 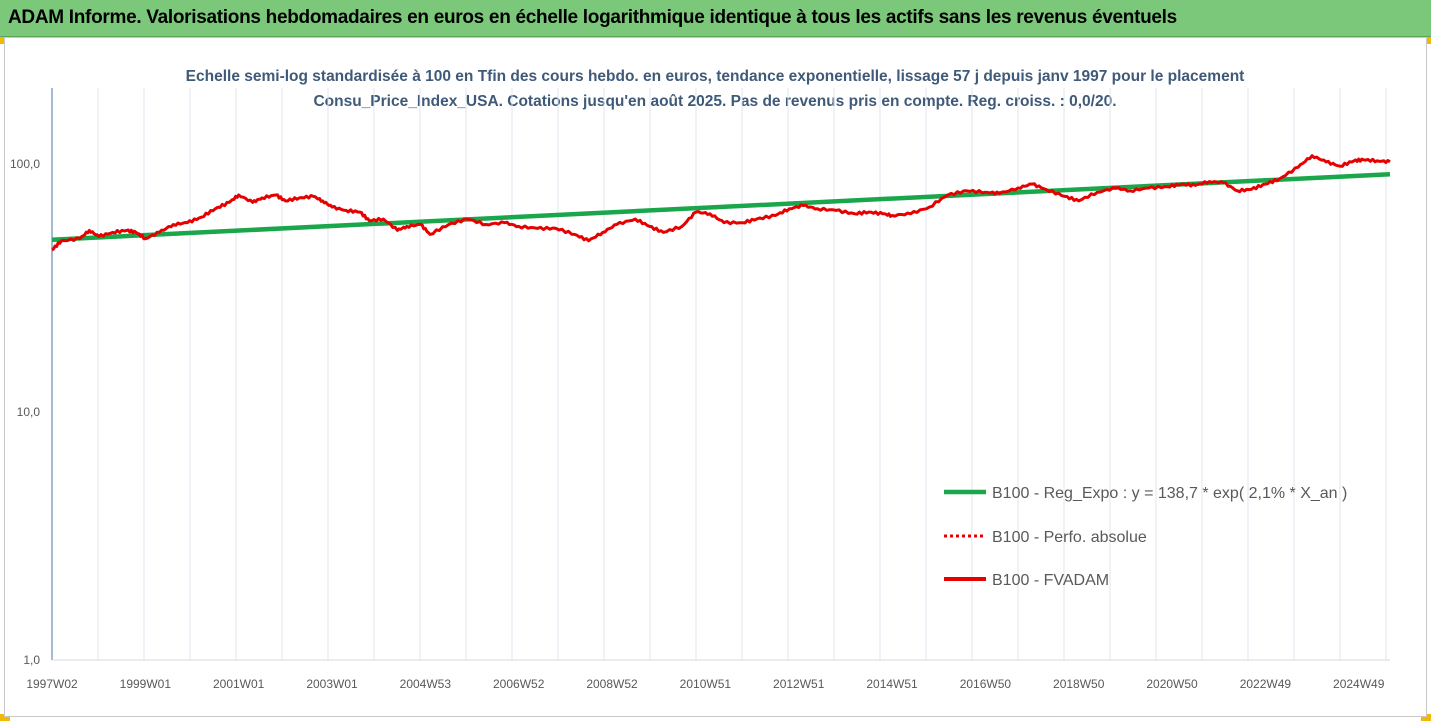 I want to click on corner-accent-bottom-left, so click(x=5, y=717).